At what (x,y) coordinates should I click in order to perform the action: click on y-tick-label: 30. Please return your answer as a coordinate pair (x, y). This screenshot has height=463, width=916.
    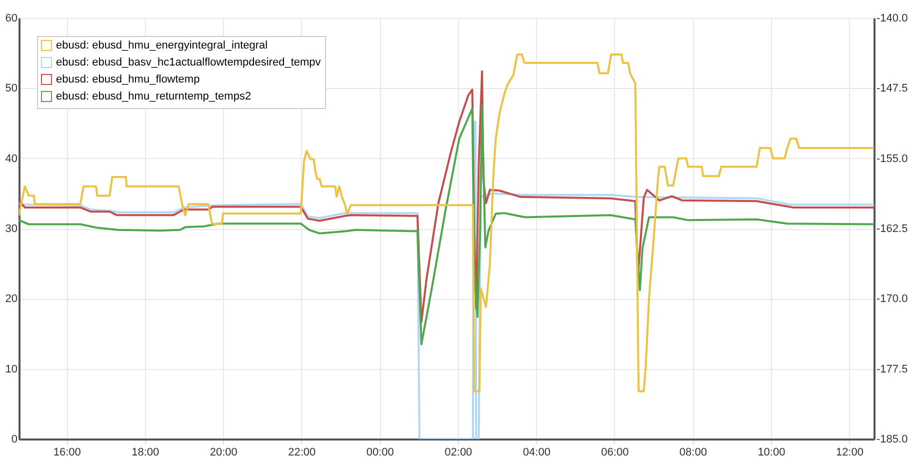
    Looking at the image, I should click on (11, 229).